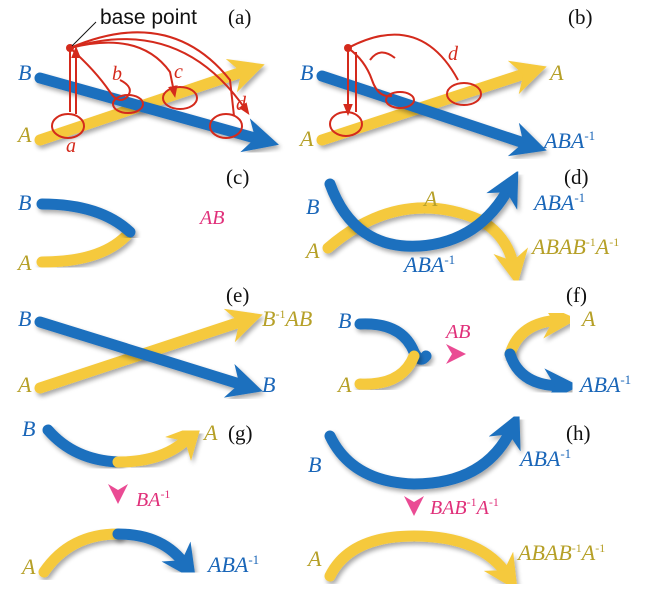 Image resolution: width=647 pixels, height=599 pixels. What do you see at coordinates (405, 85) in the screenshot?
I see `panel-b-loop-d` at bounding box center [405, 85].